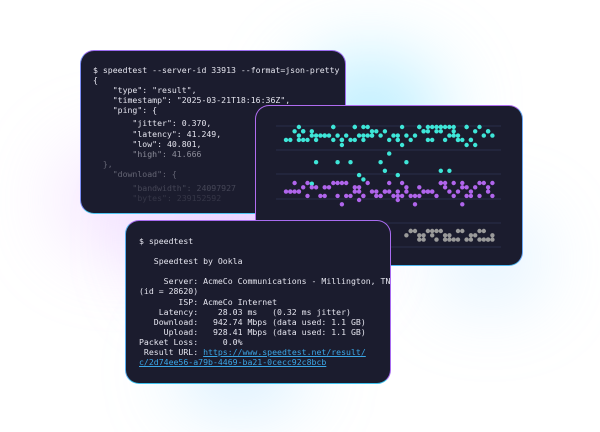 The width and height of the screenshot is (600, 432). What do you see at coordinates (171, 352) in the screenshot?
I see `result-url-label: Result URL:` at bounding box center [171, 352].